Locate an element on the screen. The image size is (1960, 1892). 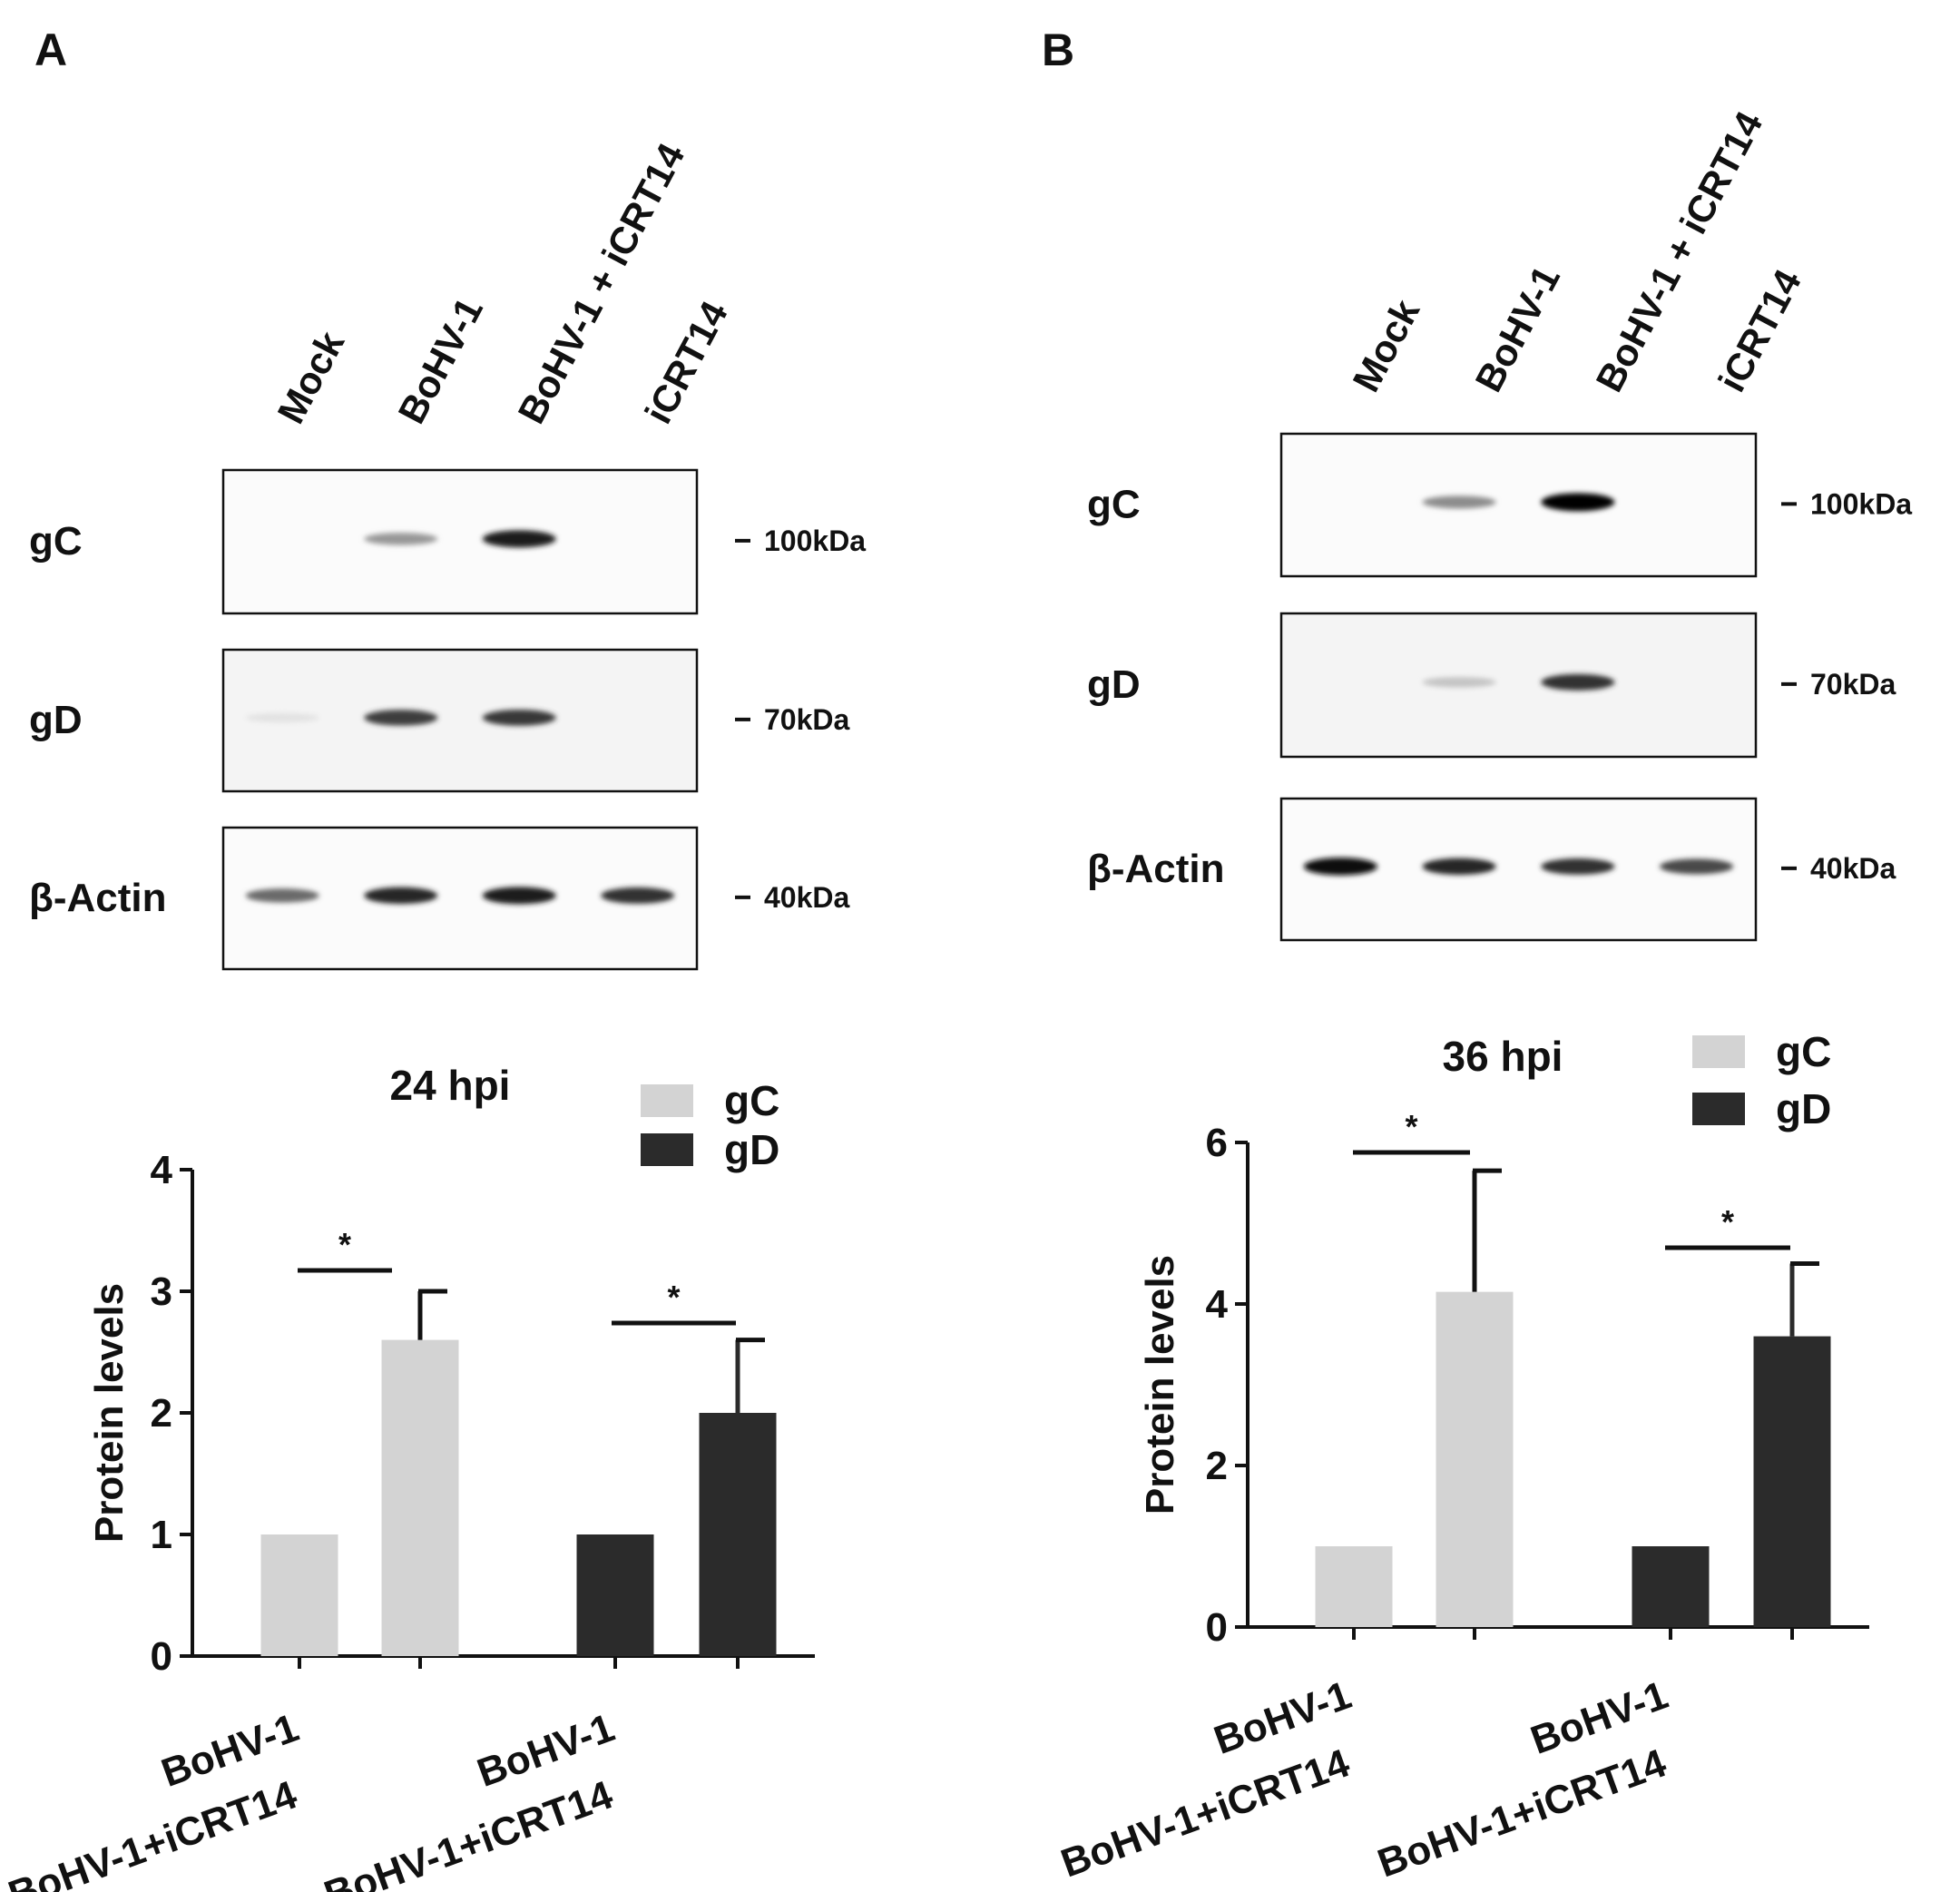
chart-title: 36 hpi is located at coordinates (1503, 1057).